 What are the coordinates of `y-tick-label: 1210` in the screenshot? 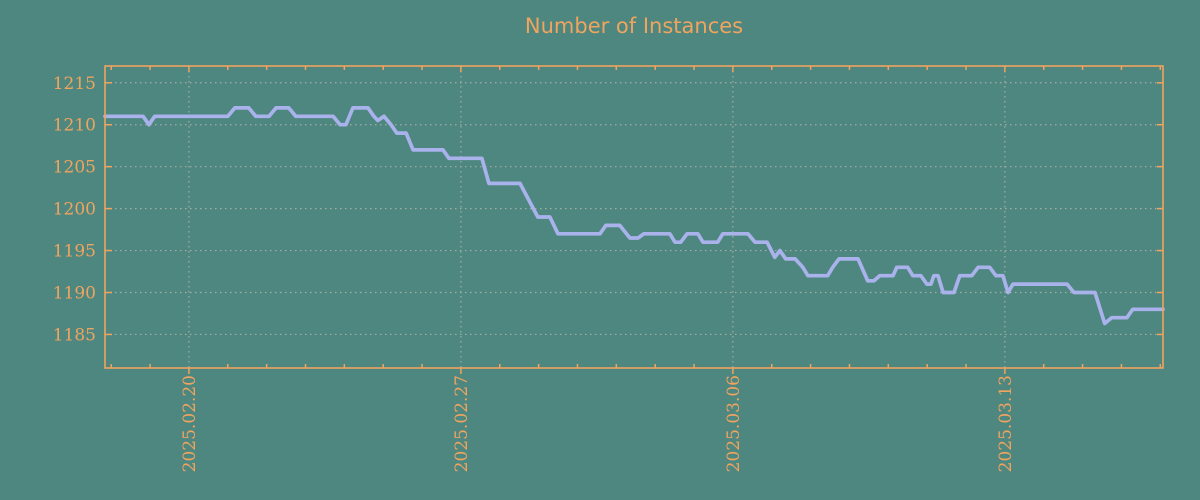 It's located at (74, 126).